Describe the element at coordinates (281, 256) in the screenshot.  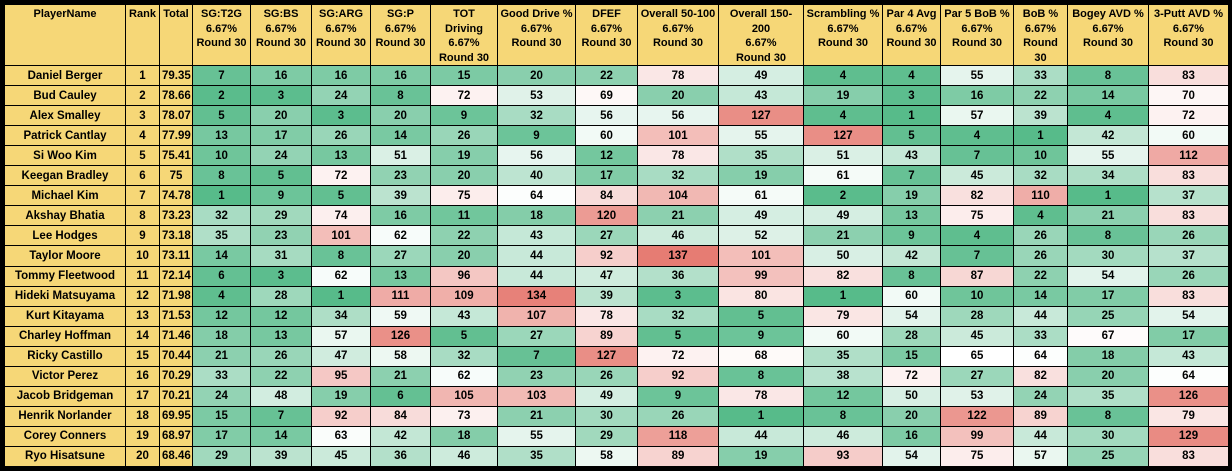
I see `stat-cell: 31` at that location.